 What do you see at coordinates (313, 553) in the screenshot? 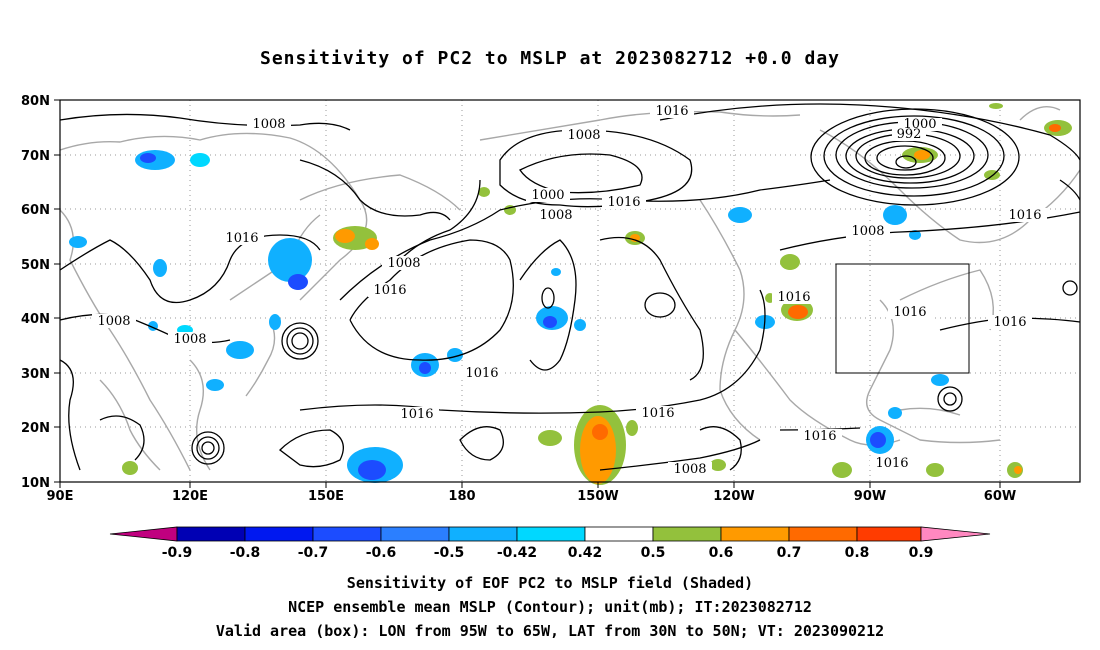
I see `colorbar-label: -0.7` at bounding box center [313, 553].